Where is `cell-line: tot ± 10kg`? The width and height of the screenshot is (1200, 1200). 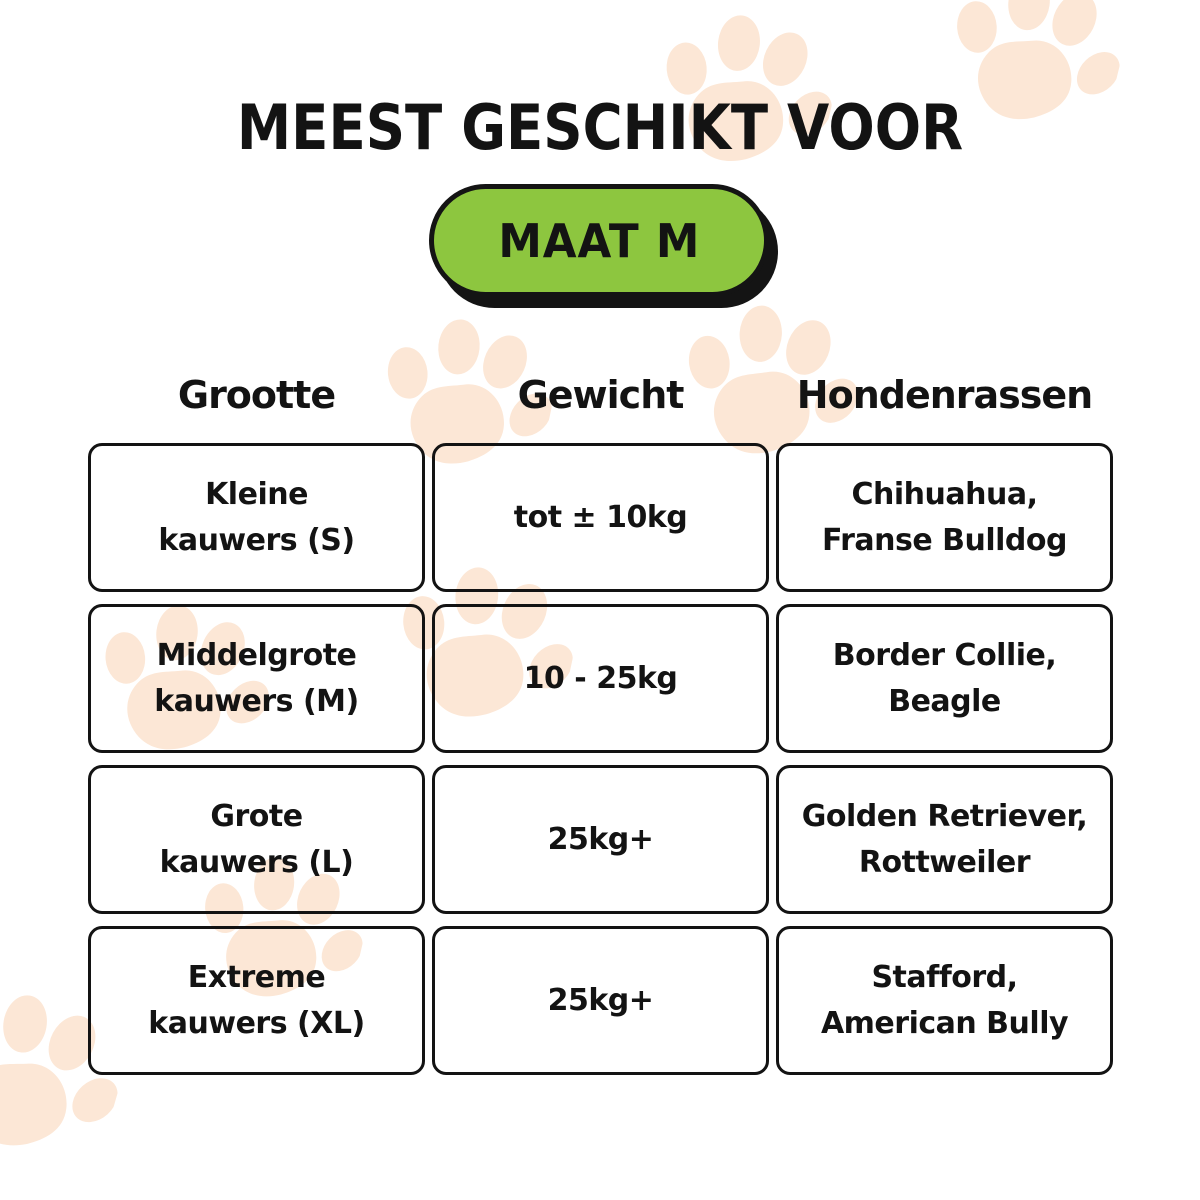
cell-line: tot ± 10kg is located at coordinates (600, 517).